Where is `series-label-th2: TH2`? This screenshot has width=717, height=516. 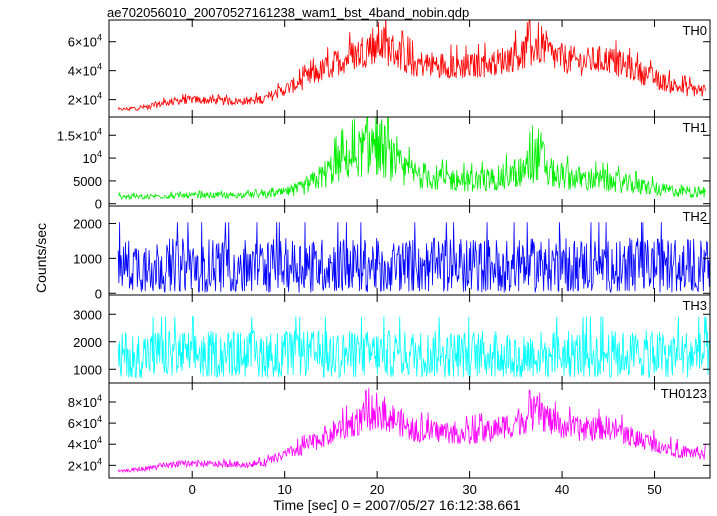 series-label-th2: TH2 is located at coordinates (694, 216).